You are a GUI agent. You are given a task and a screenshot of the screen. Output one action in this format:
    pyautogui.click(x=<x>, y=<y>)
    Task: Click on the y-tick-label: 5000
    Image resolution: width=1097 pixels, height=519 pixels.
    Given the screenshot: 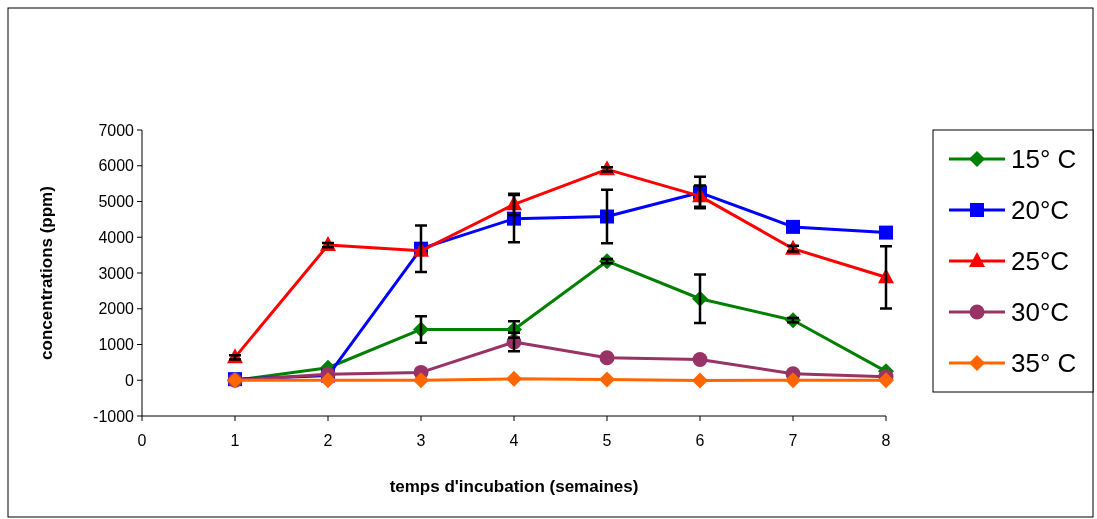 What is the action you would take?
    pyautogui.click(x=116, y=202)
    